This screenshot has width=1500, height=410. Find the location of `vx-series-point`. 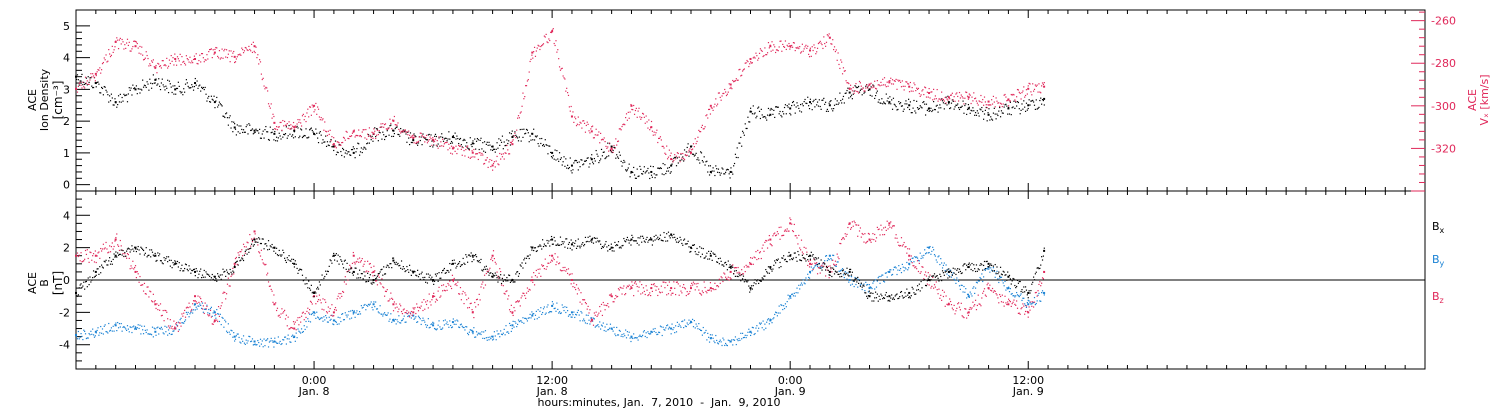

vx-series-point is located at coordinates (452, 148).